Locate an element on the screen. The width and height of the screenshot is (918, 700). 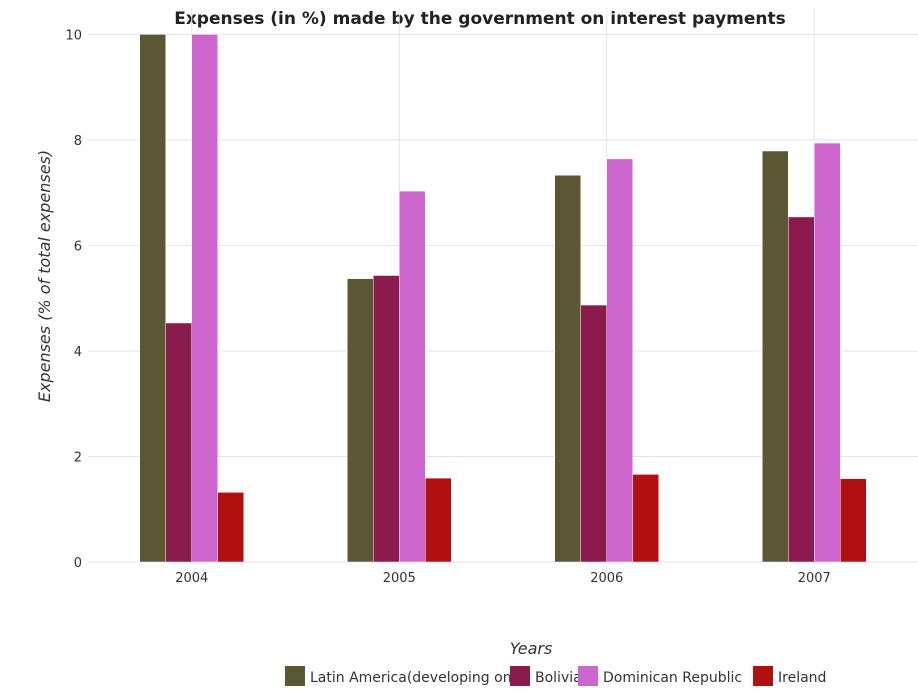
legend-label: Bolivia is located at coordinates (558, 678).